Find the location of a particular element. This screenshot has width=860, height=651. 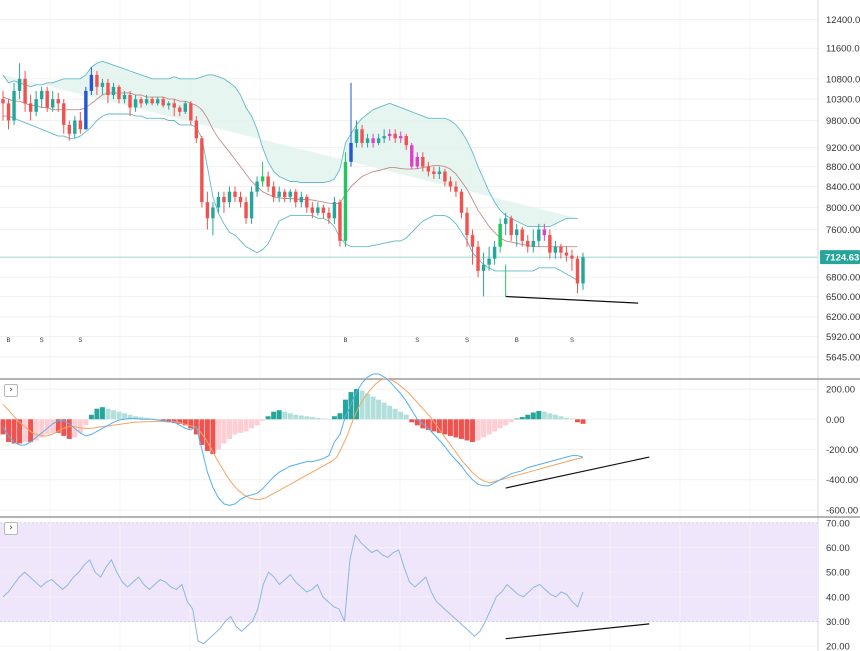

macd-axis: 200.00 0.00 -200.00 -400.00 -600.00 is located at coordinates (842, 451).